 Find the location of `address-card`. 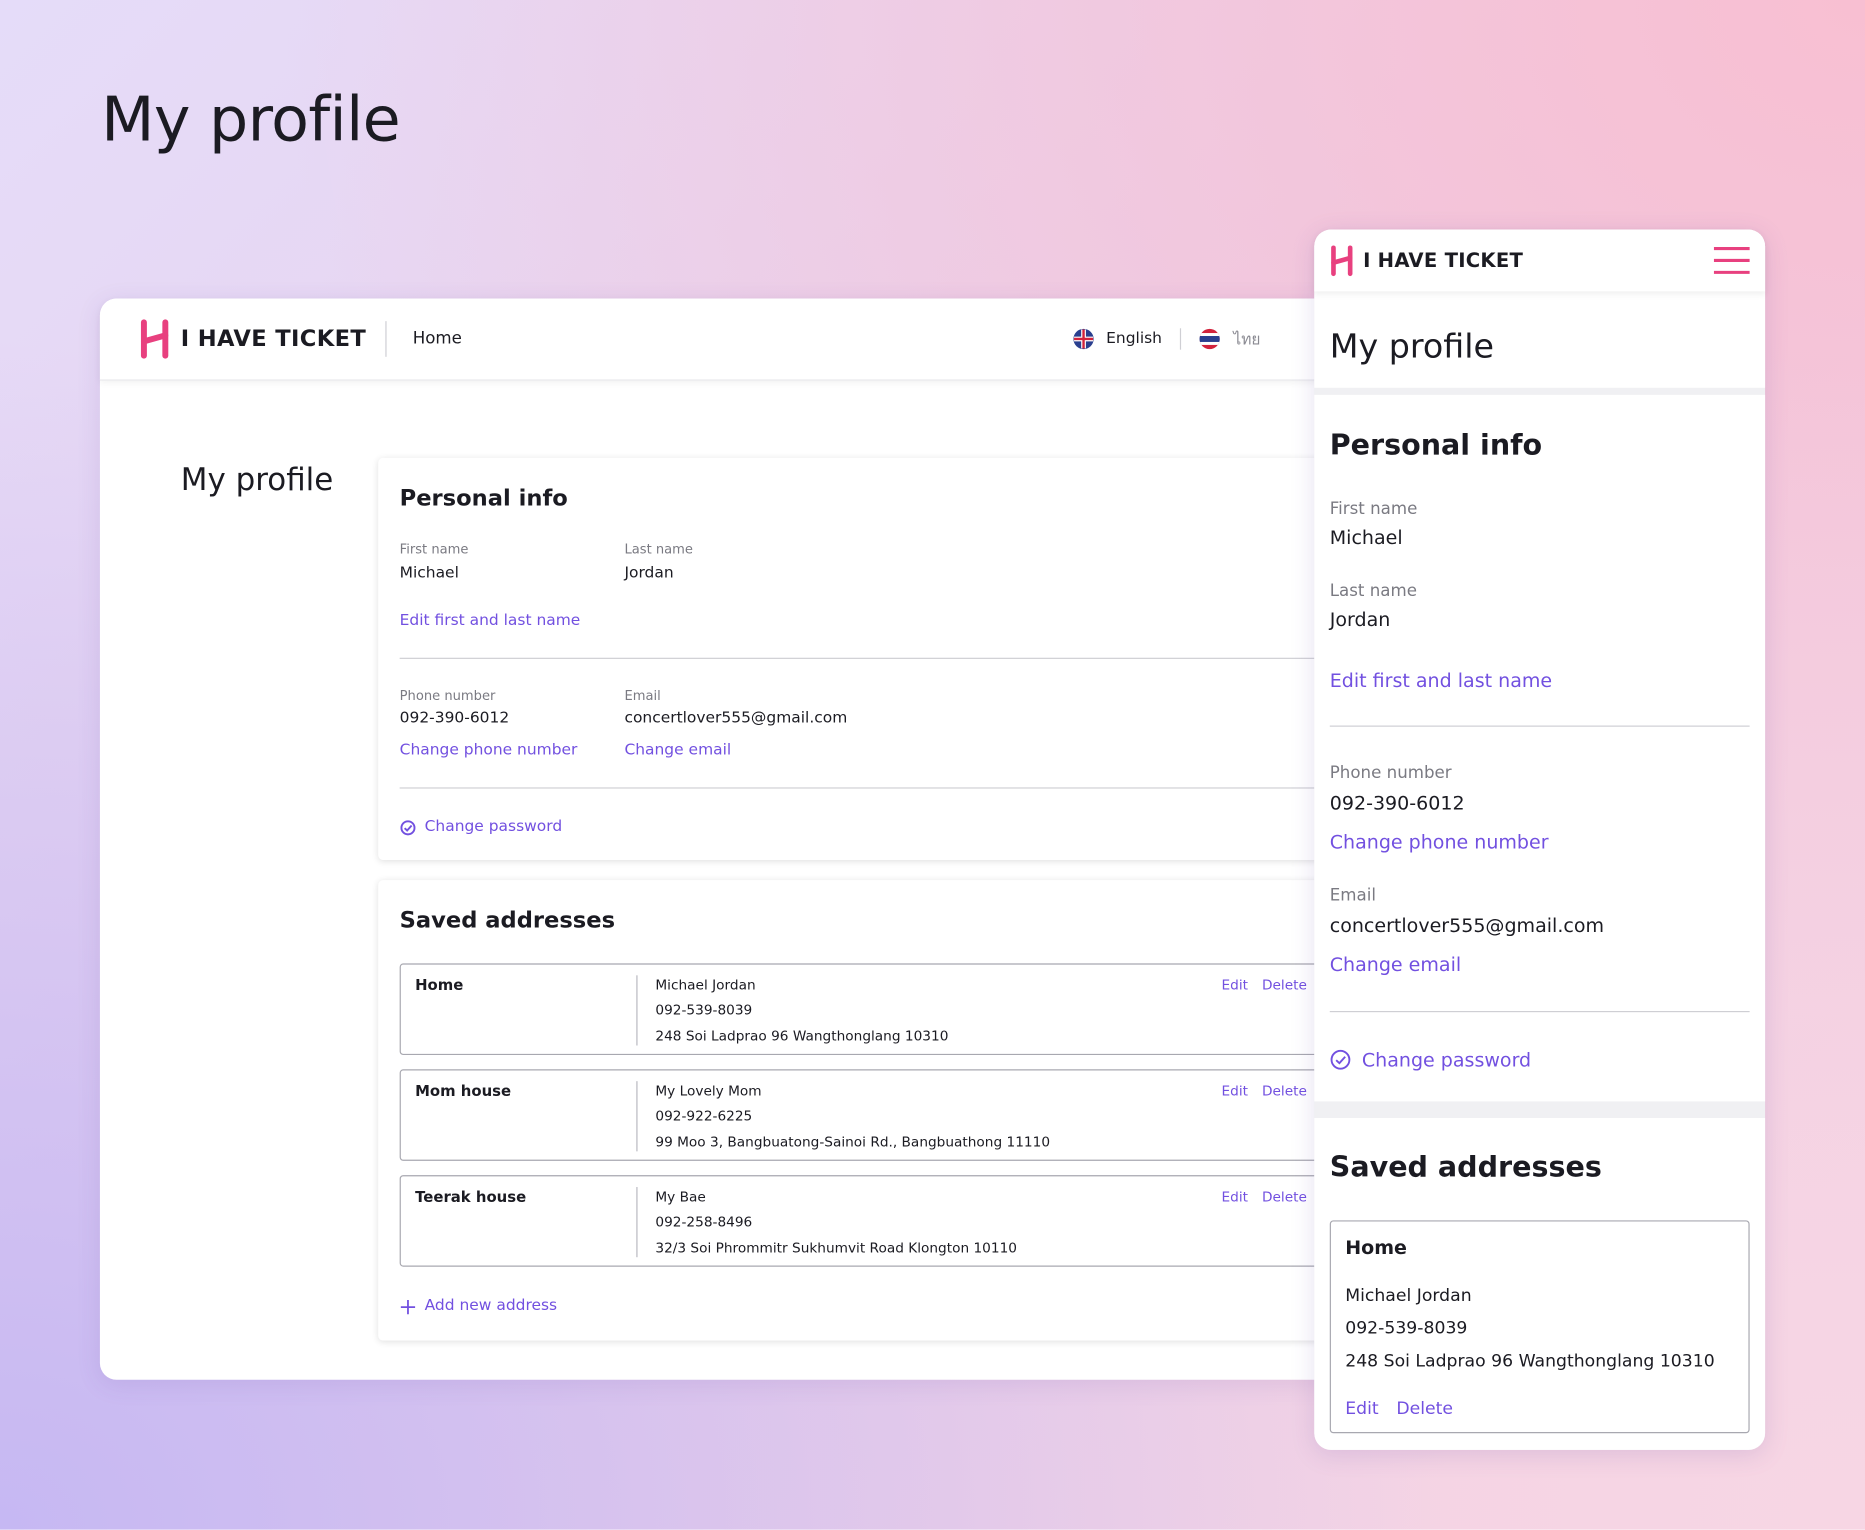

address-card is located at coordinates (1539, 1327).